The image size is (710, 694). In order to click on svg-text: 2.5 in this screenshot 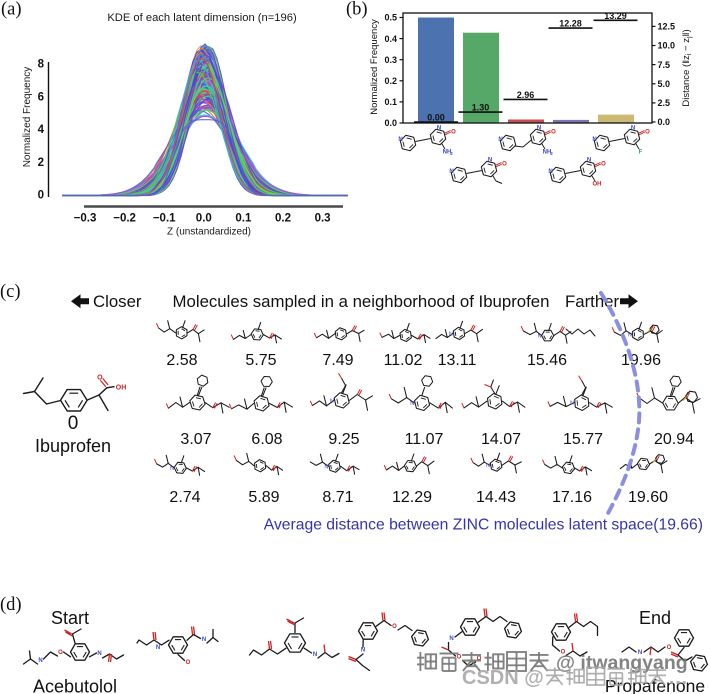, I will do `click(664, 103)`.